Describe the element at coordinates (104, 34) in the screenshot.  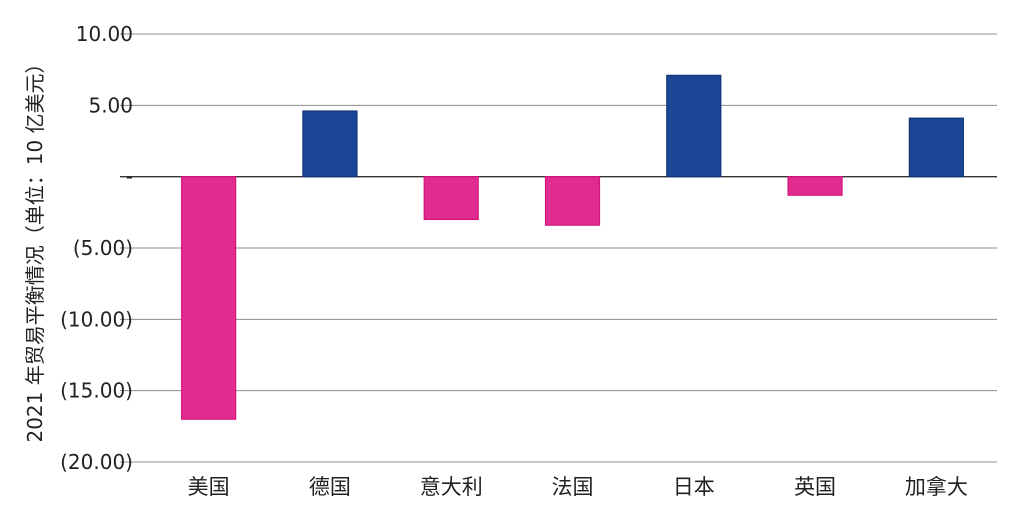
I see `y-tick-label: 10.00` at that location.